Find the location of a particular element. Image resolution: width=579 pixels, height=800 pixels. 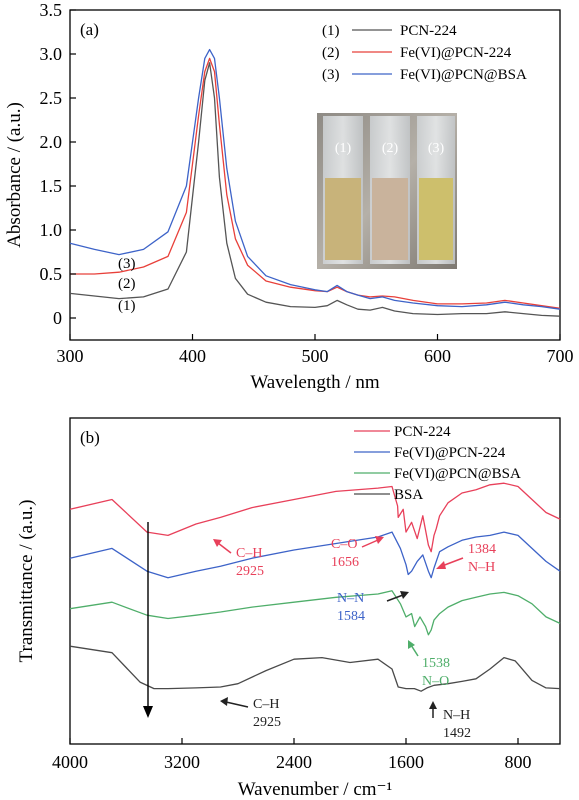

legend-b-name-2: Fe(VI)@PCN-224 is located at coordinates (450, 453).